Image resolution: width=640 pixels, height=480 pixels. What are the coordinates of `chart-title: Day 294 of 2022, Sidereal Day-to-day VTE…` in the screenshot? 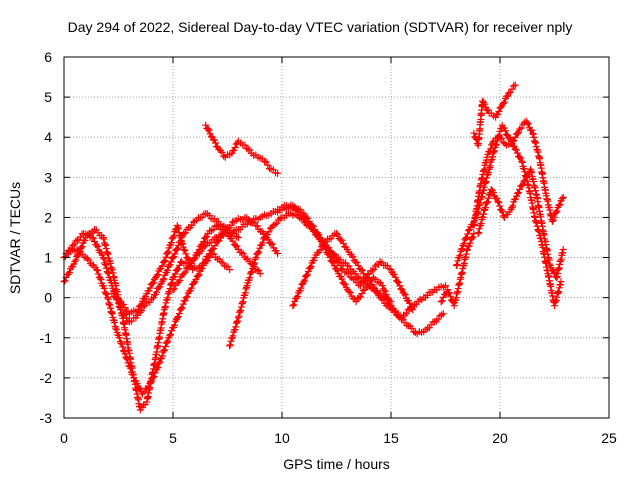 It's located at (320, 27).